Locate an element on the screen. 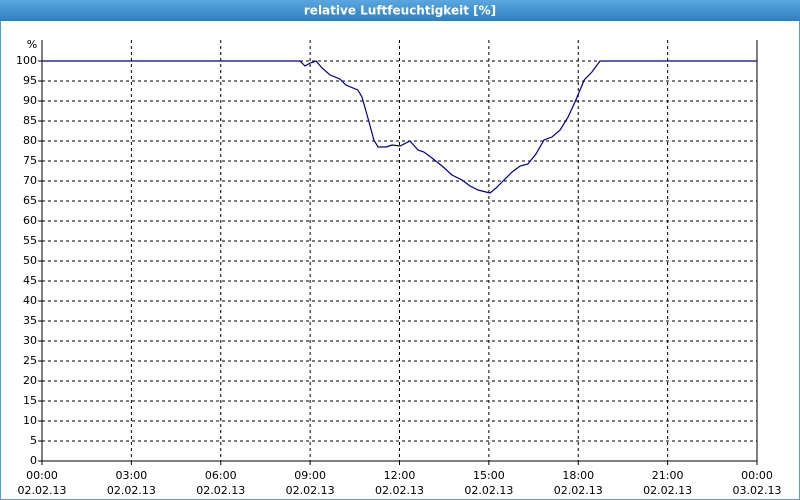  y-tick-label: 10 is located at coordinates (30, 420).